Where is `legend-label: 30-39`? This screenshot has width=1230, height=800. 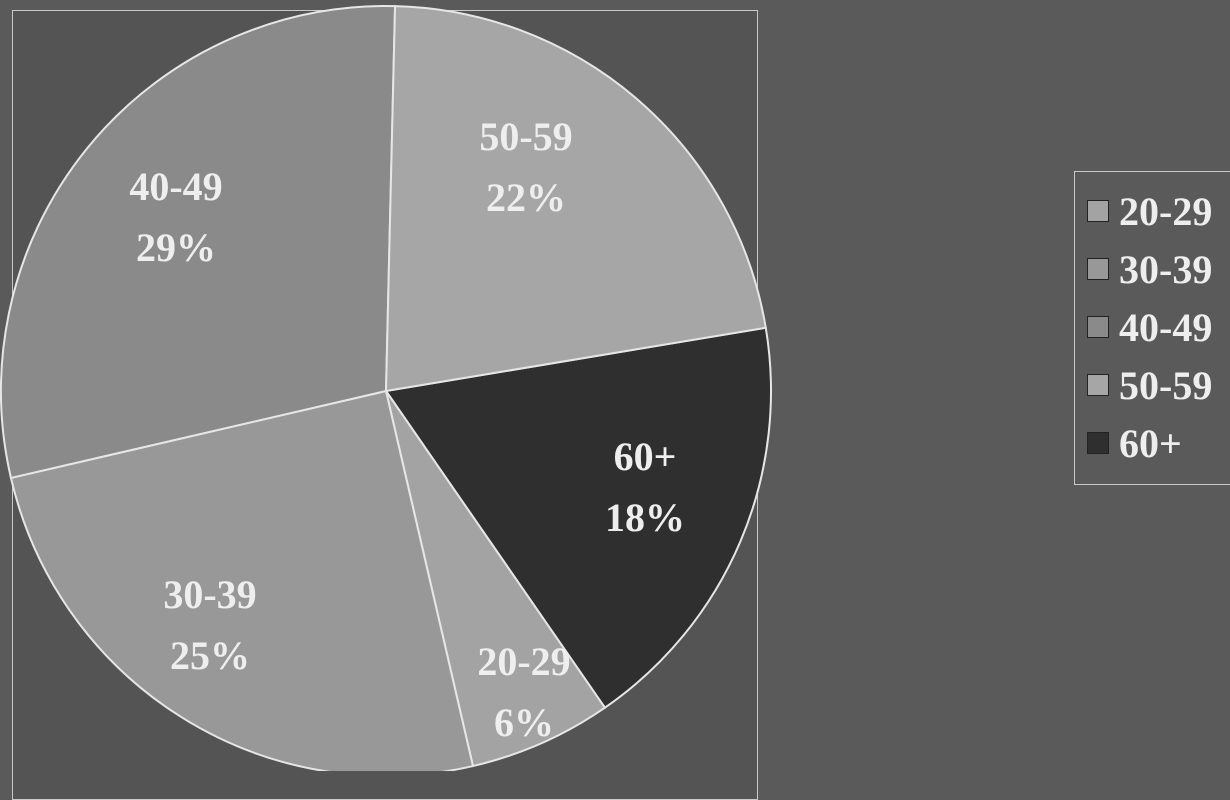 legend-label: 30-39 is located at coordinates (1166, 269).